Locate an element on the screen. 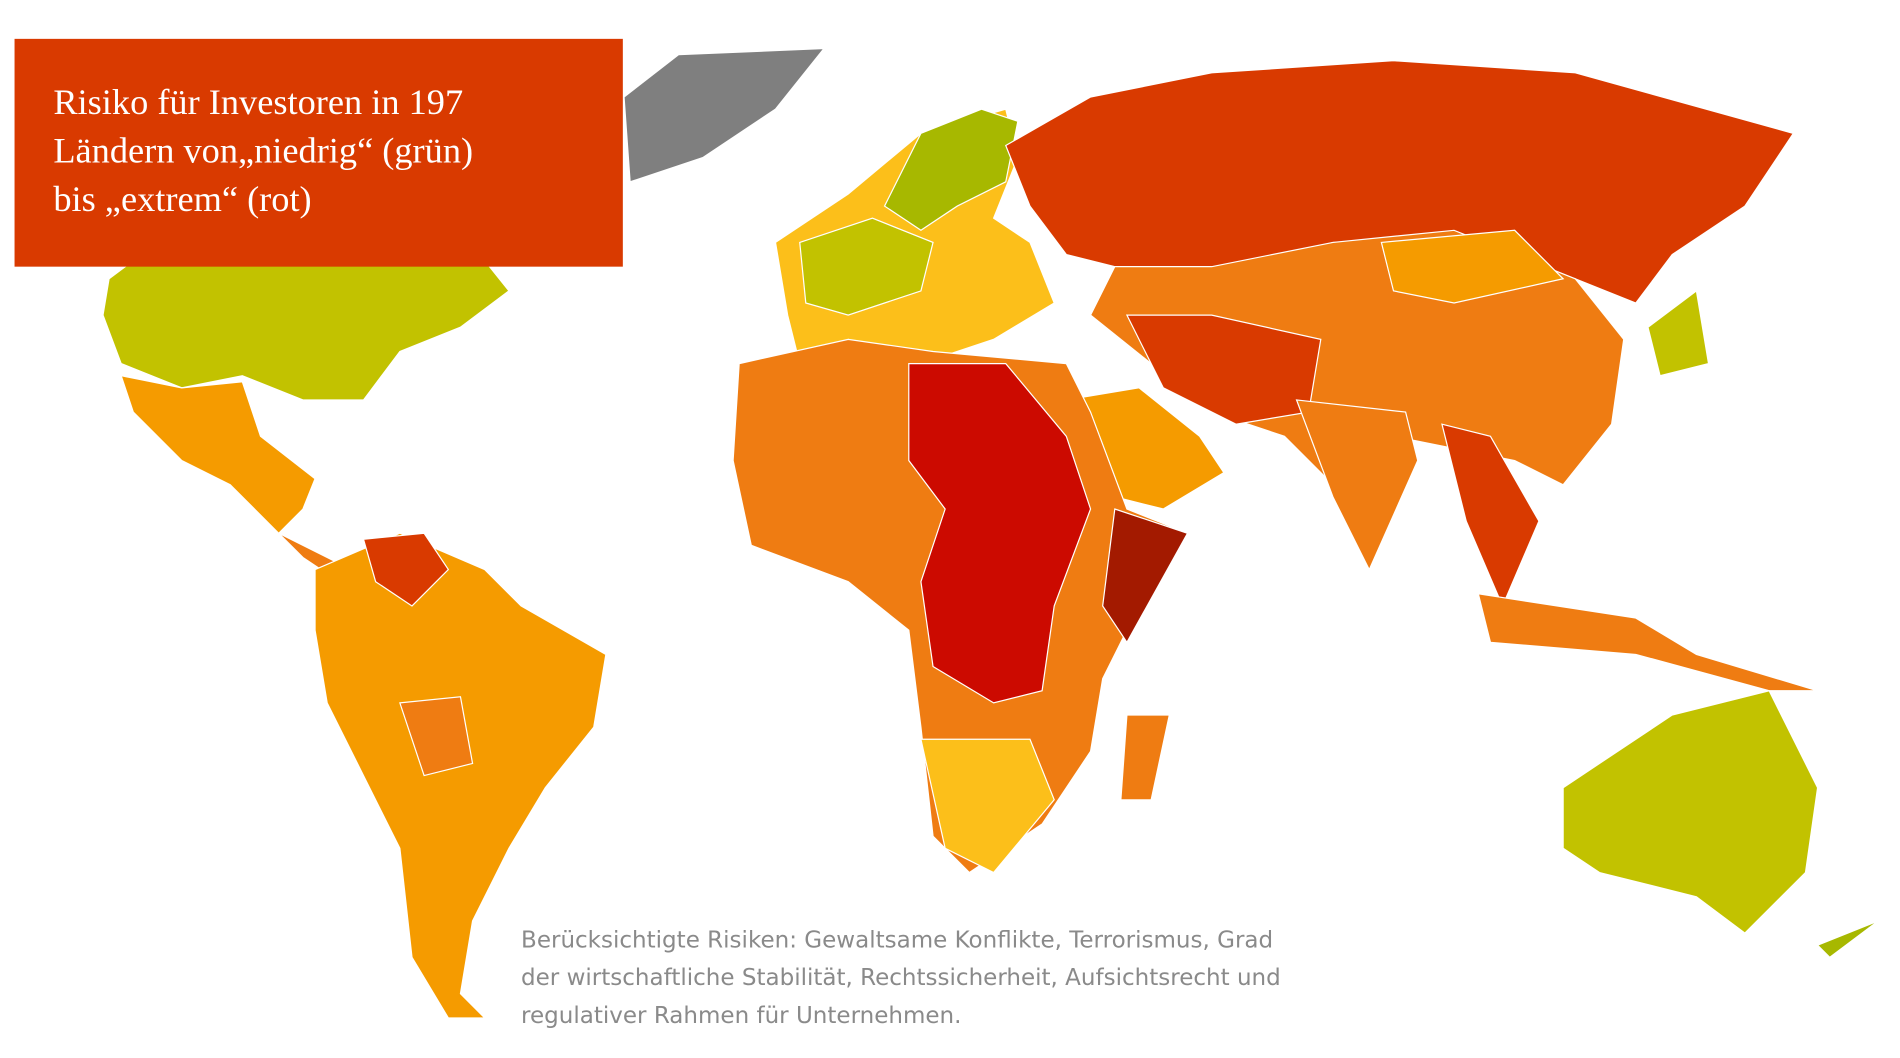 This screenshot has width=1900, height=1058. south-america is located at coordinates (460, 775).